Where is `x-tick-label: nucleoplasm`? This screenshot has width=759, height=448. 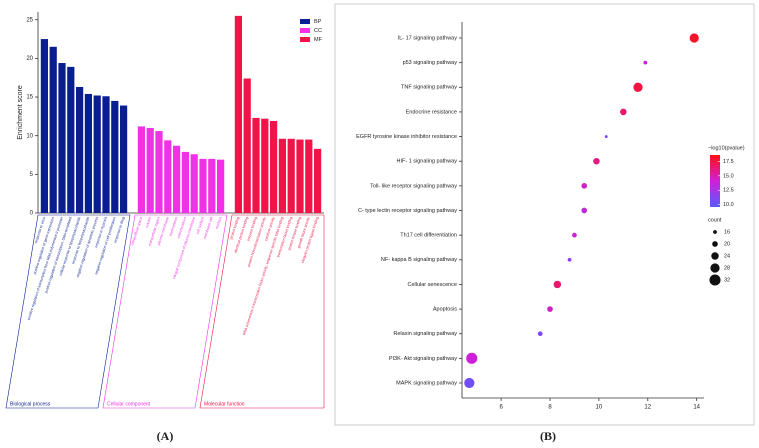 x-tick-label: nucleoplasm is located at coordinates (173, 226).